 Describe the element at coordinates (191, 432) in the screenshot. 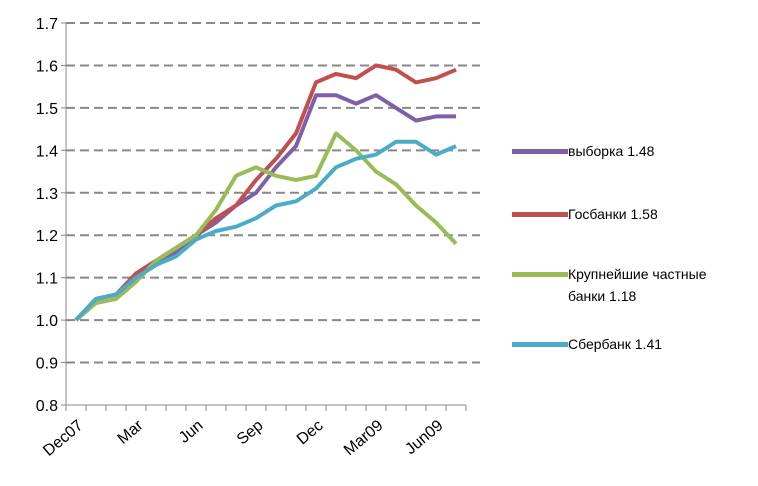

I see `x-tick-label: Jun` at that location.